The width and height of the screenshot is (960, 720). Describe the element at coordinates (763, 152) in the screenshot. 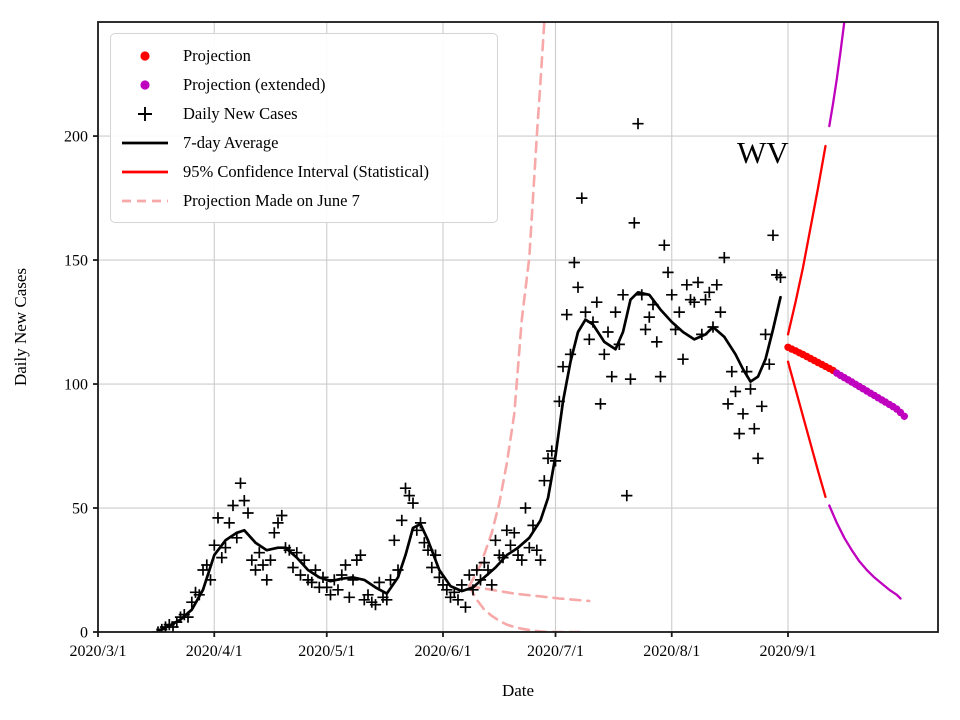

I see `state-annotation: WV` at that location.